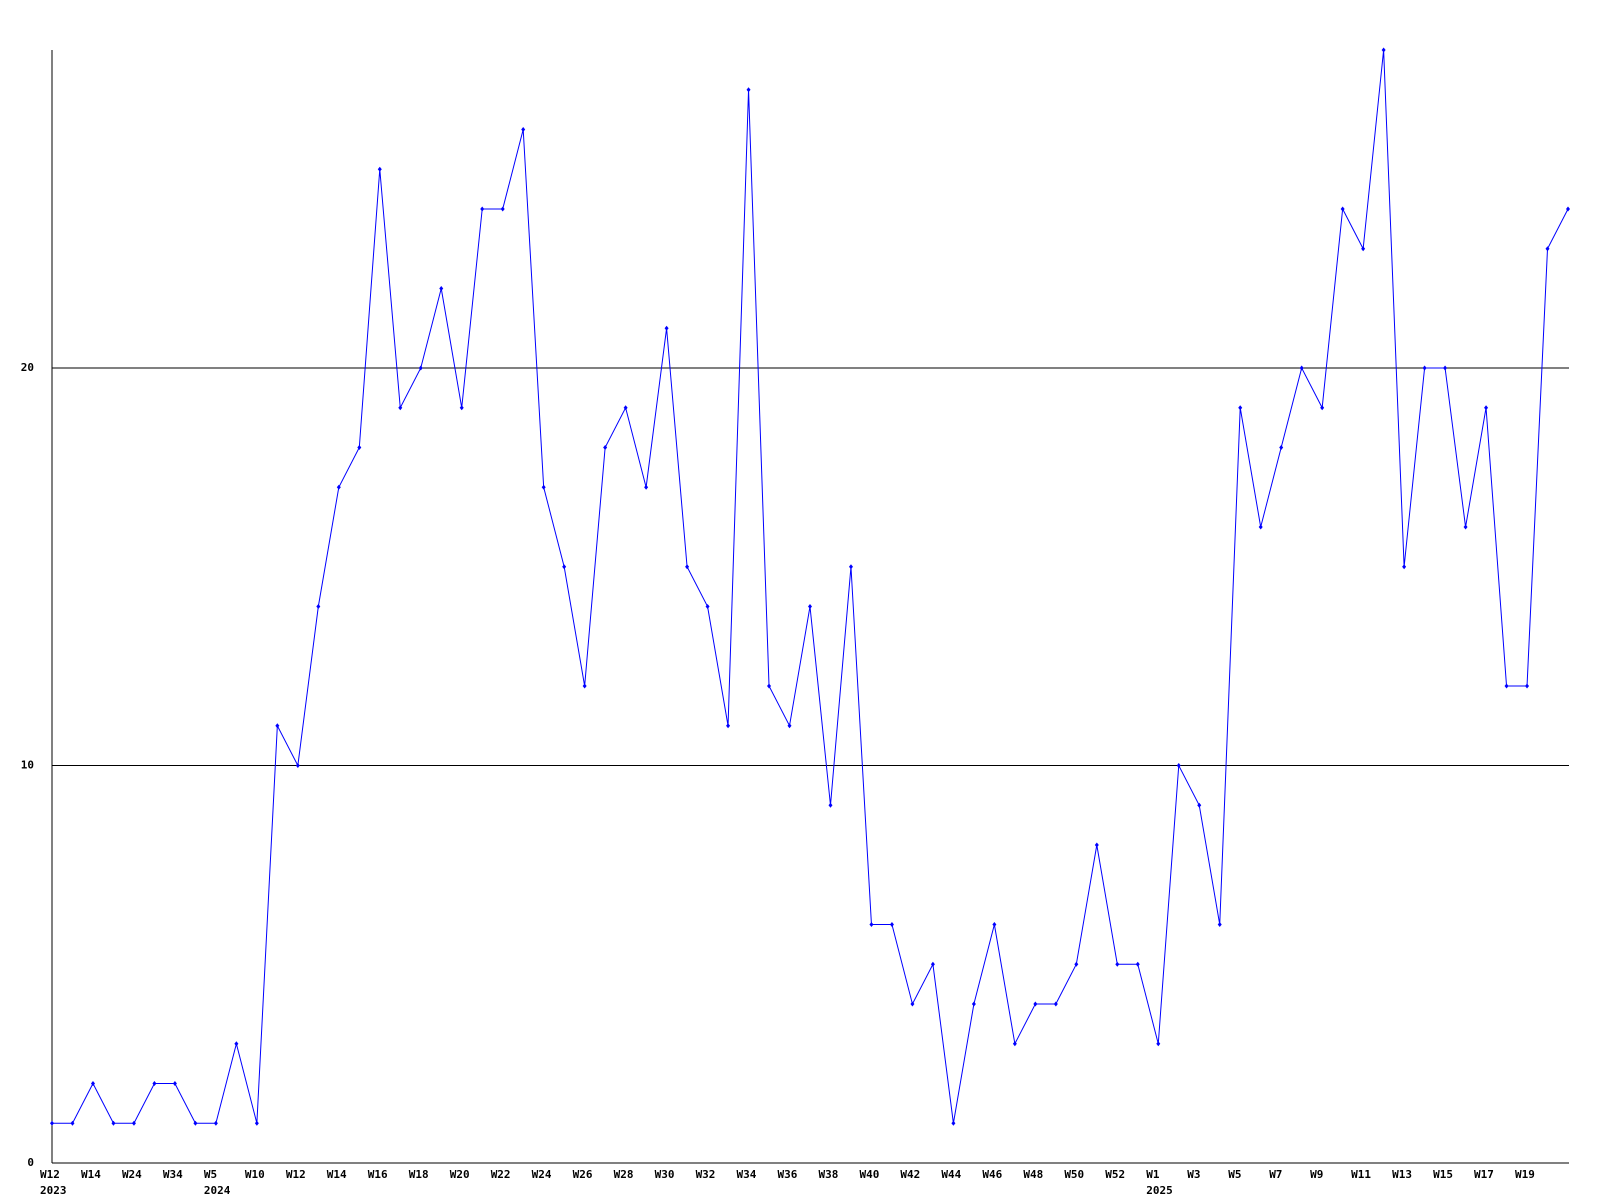 The image size is (1600, 1200). I want to click on year-label: 2023, so click(53, 1190).